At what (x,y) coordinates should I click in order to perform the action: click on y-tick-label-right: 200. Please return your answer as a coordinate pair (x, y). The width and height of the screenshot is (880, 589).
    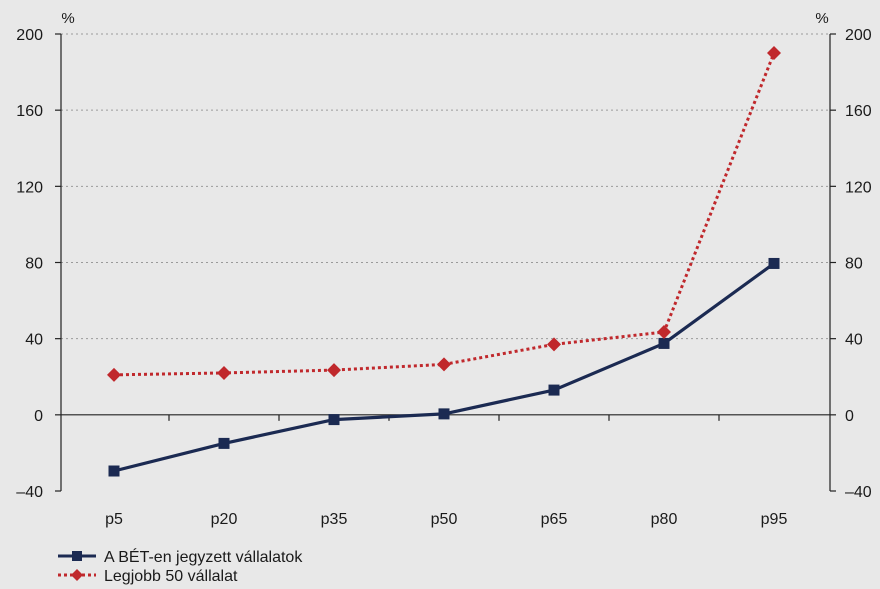
    Looking at the image, I should click on (858, 35).